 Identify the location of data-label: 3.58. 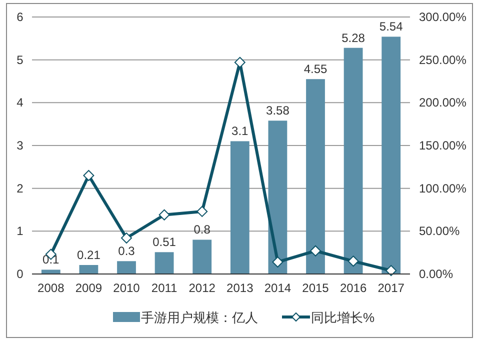
(278, 111).